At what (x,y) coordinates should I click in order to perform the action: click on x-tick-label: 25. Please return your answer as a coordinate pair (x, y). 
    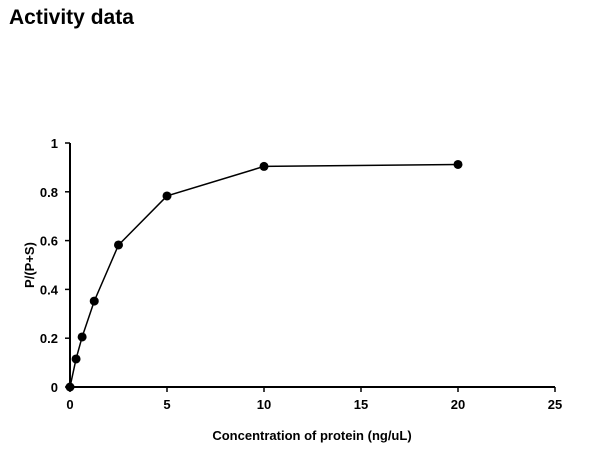
    Looking at the image, I should click on (555, 404).